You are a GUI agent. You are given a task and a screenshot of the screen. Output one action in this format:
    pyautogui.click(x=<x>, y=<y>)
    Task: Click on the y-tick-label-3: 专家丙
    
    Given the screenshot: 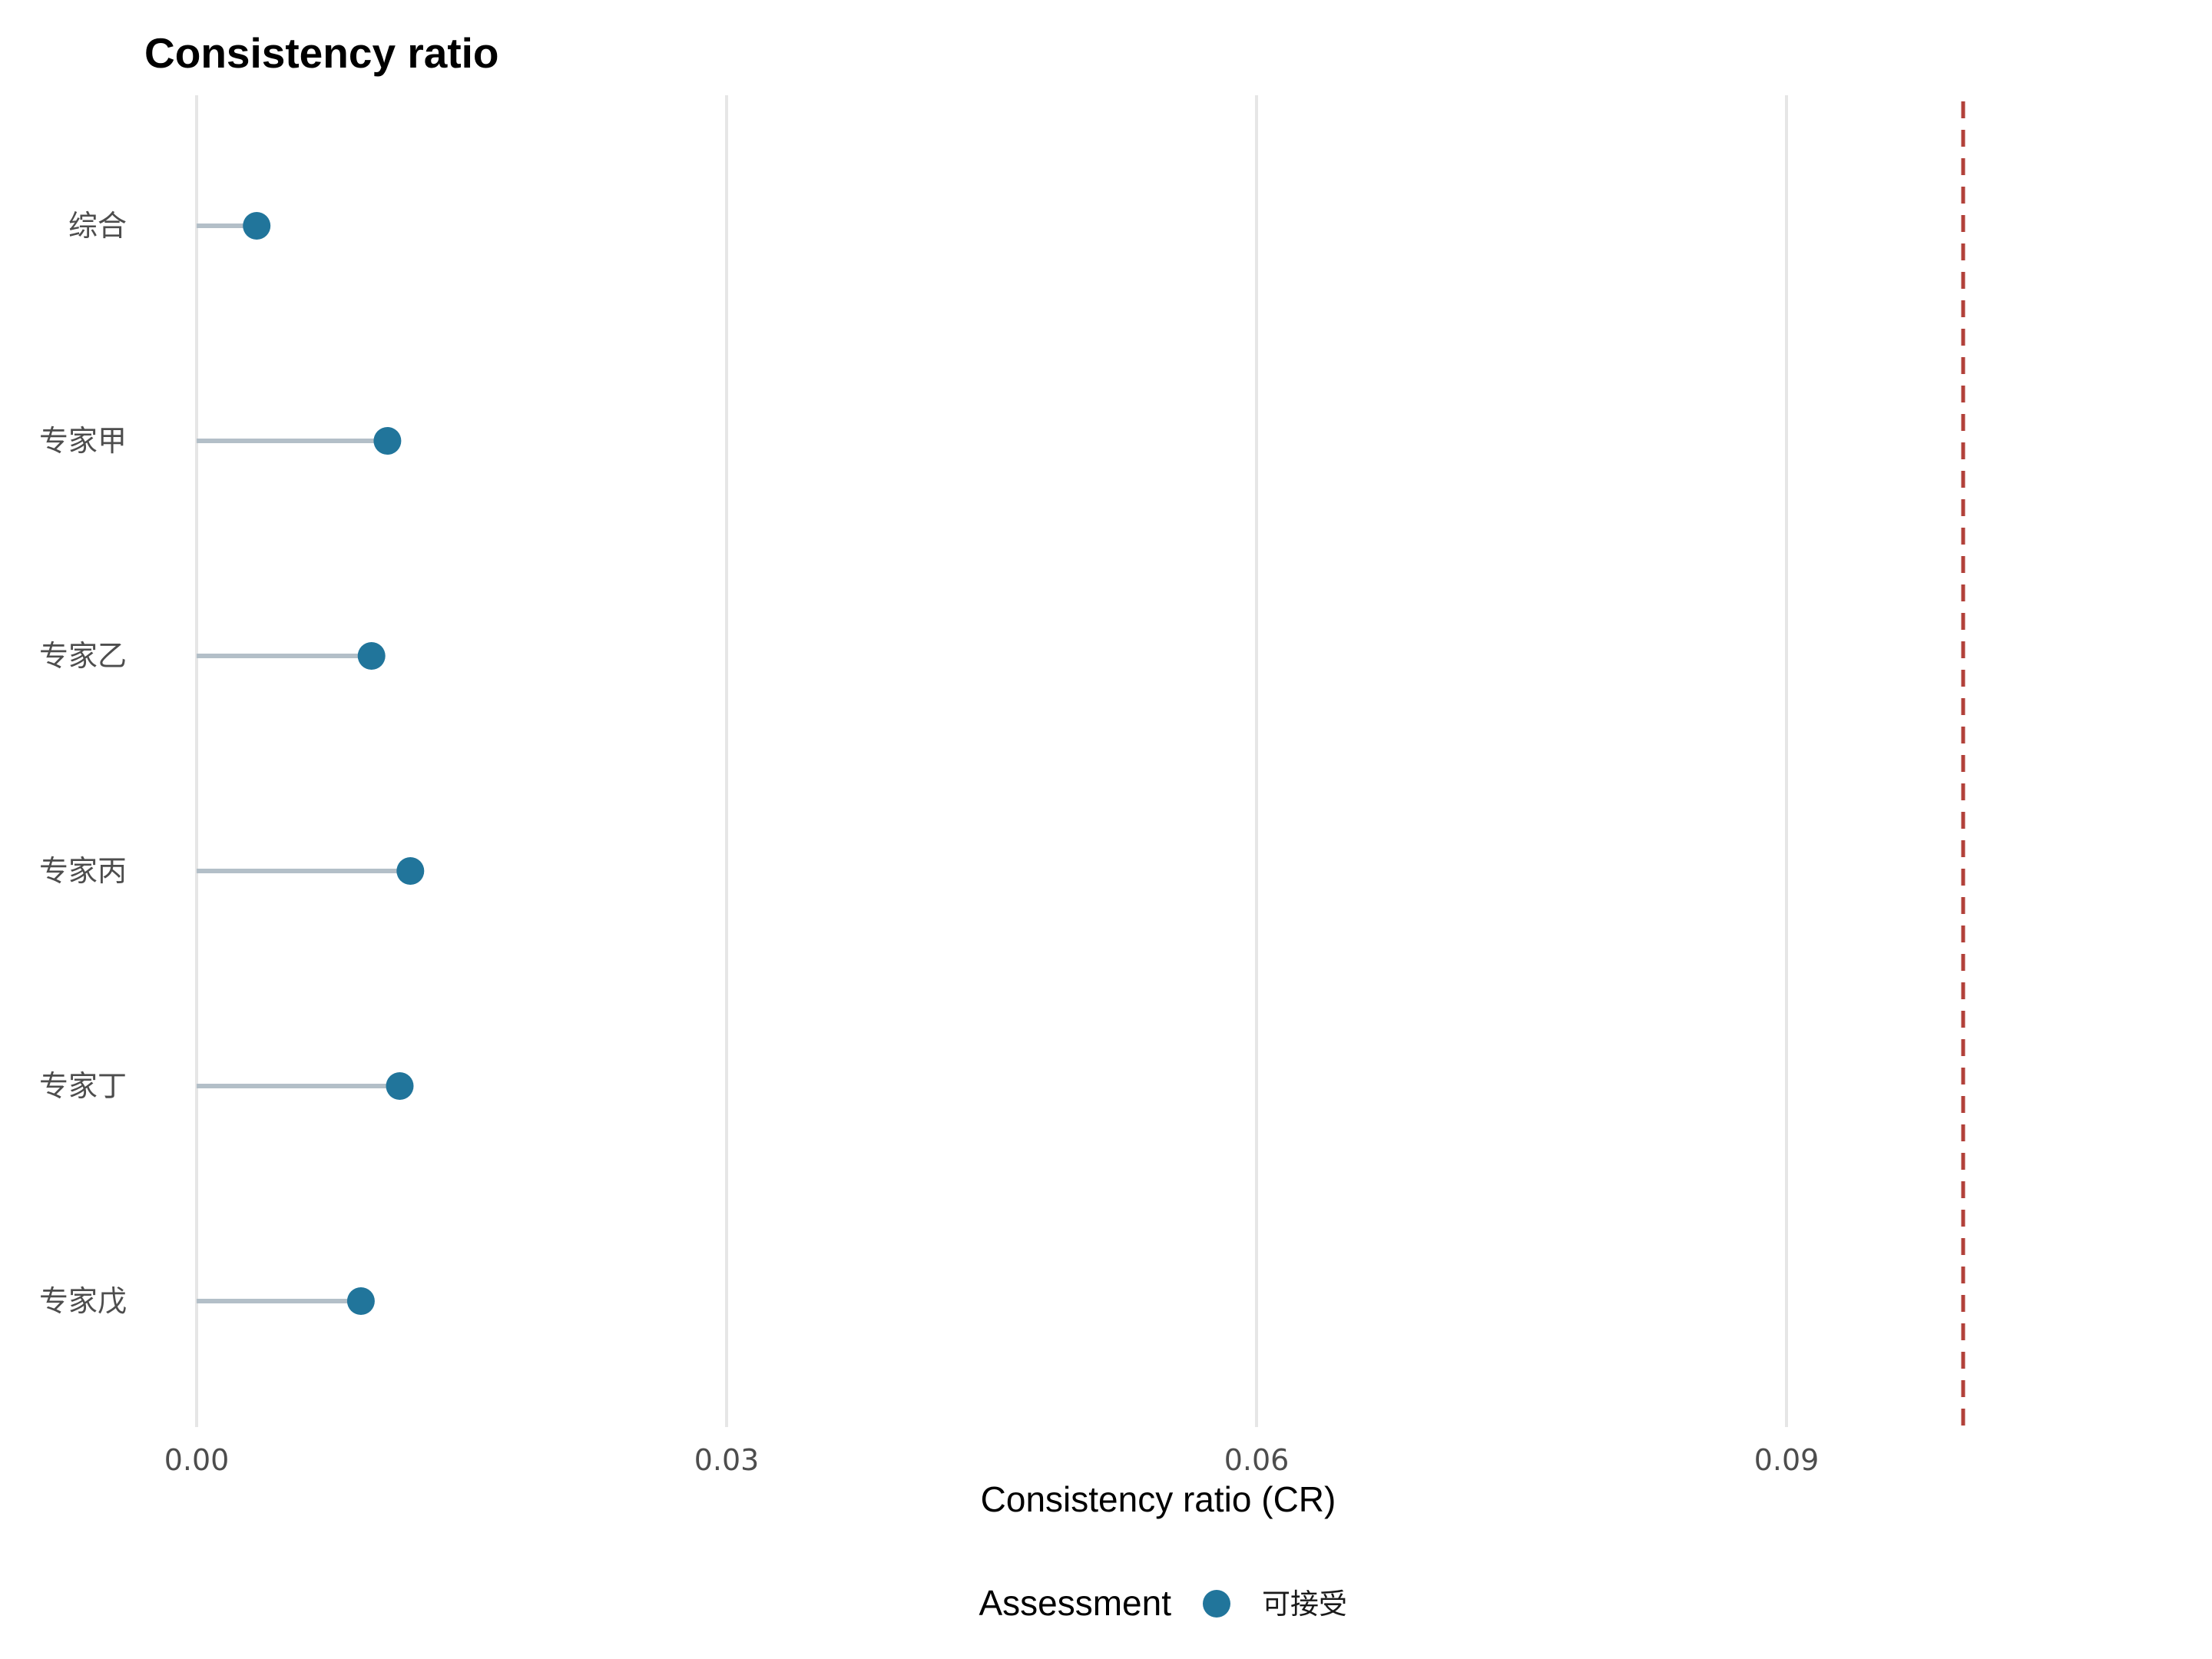 What is the action you would take?
    pyautogui.click(x=83, y=871)
    